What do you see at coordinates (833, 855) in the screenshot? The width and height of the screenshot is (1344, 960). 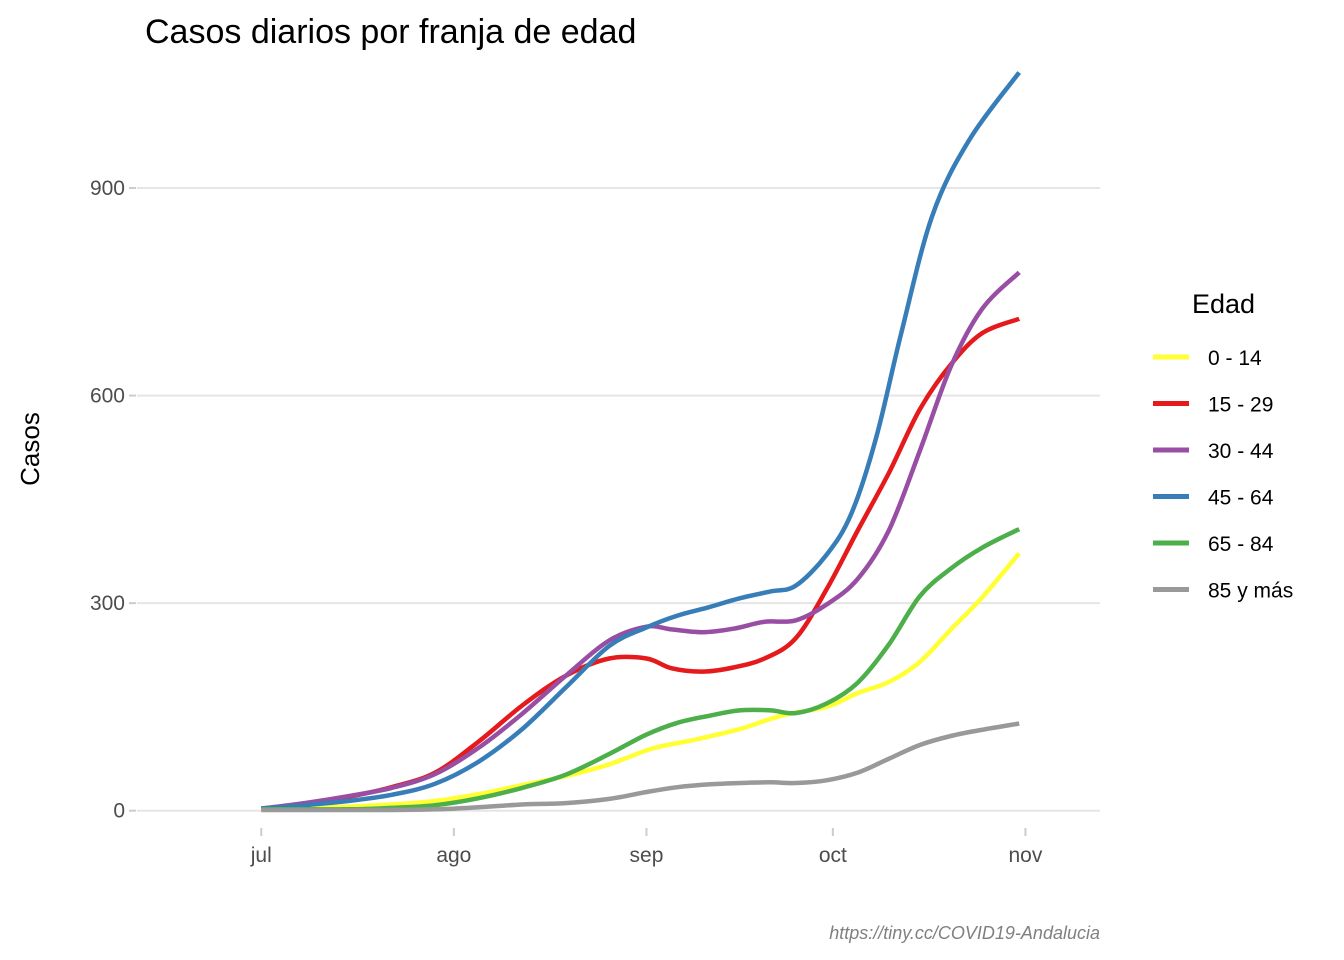 I see `x-tick-label: oct` at bounding box center [833, 855].